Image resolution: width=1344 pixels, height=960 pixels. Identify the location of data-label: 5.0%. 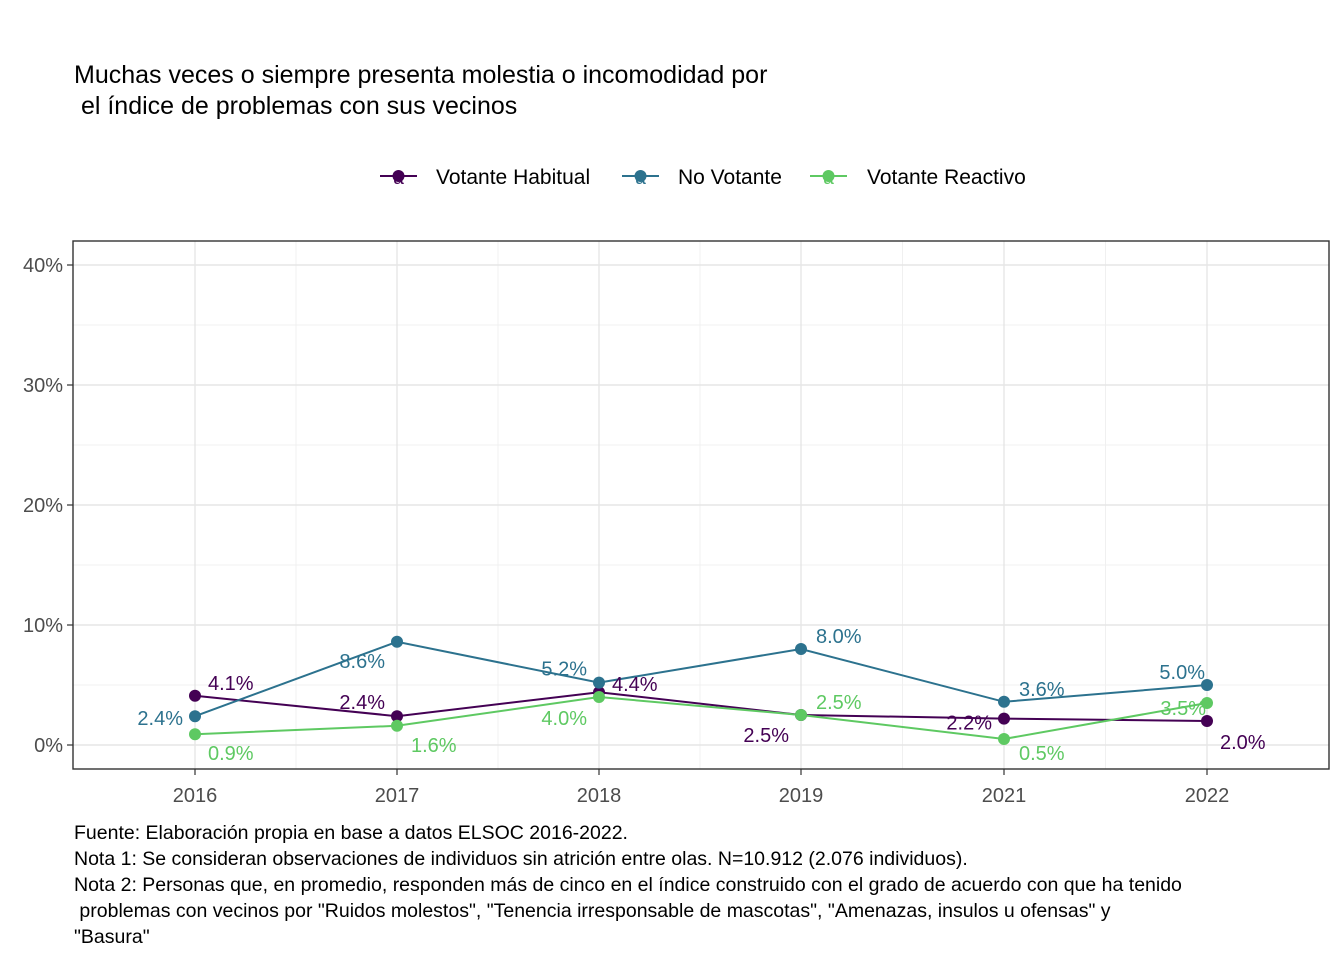
(1182, 673).